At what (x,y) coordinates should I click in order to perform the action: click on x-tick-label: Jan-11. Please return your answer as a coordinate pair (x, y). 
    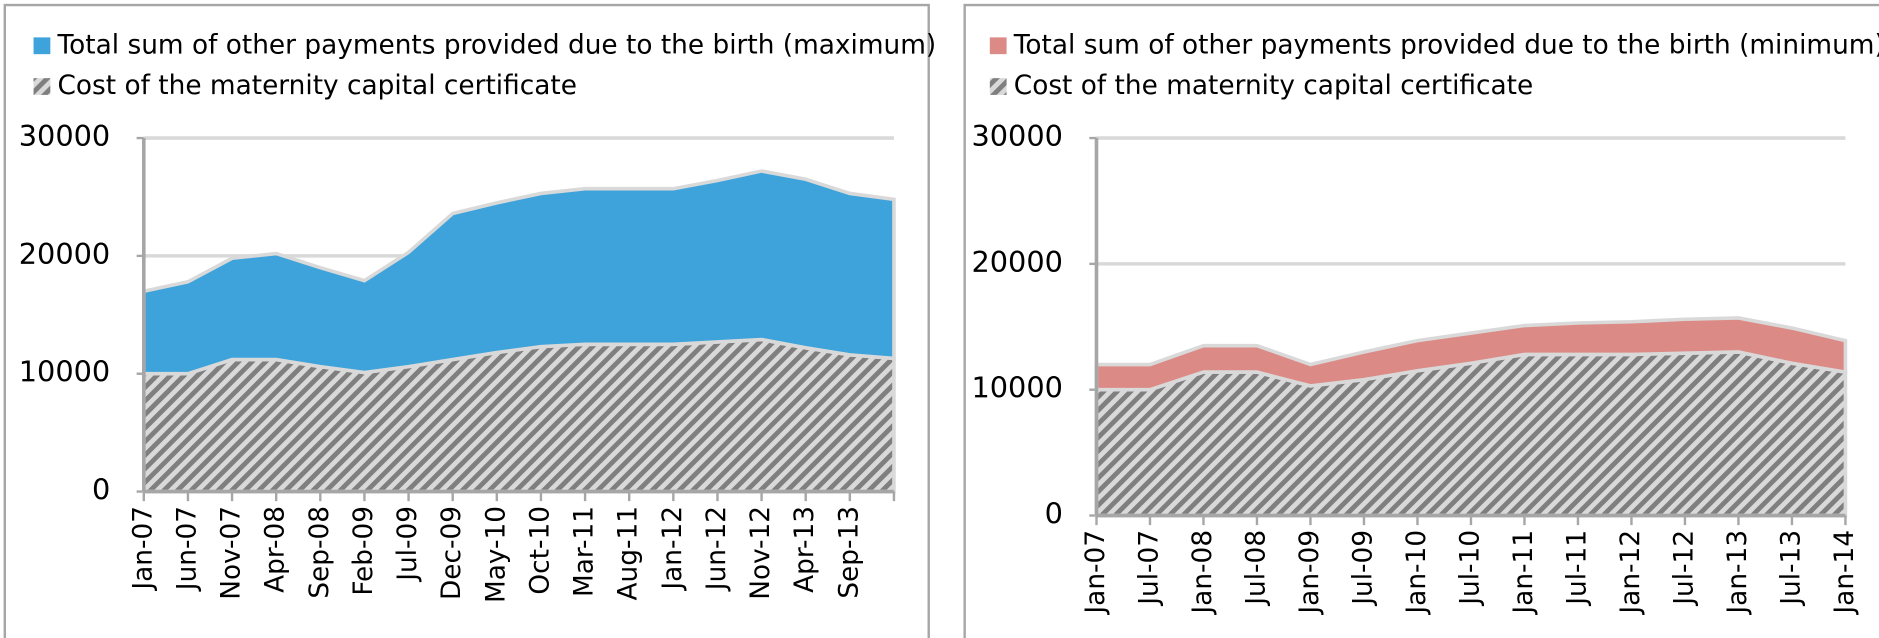
    Looking at the image, I should click on (1524, 573).